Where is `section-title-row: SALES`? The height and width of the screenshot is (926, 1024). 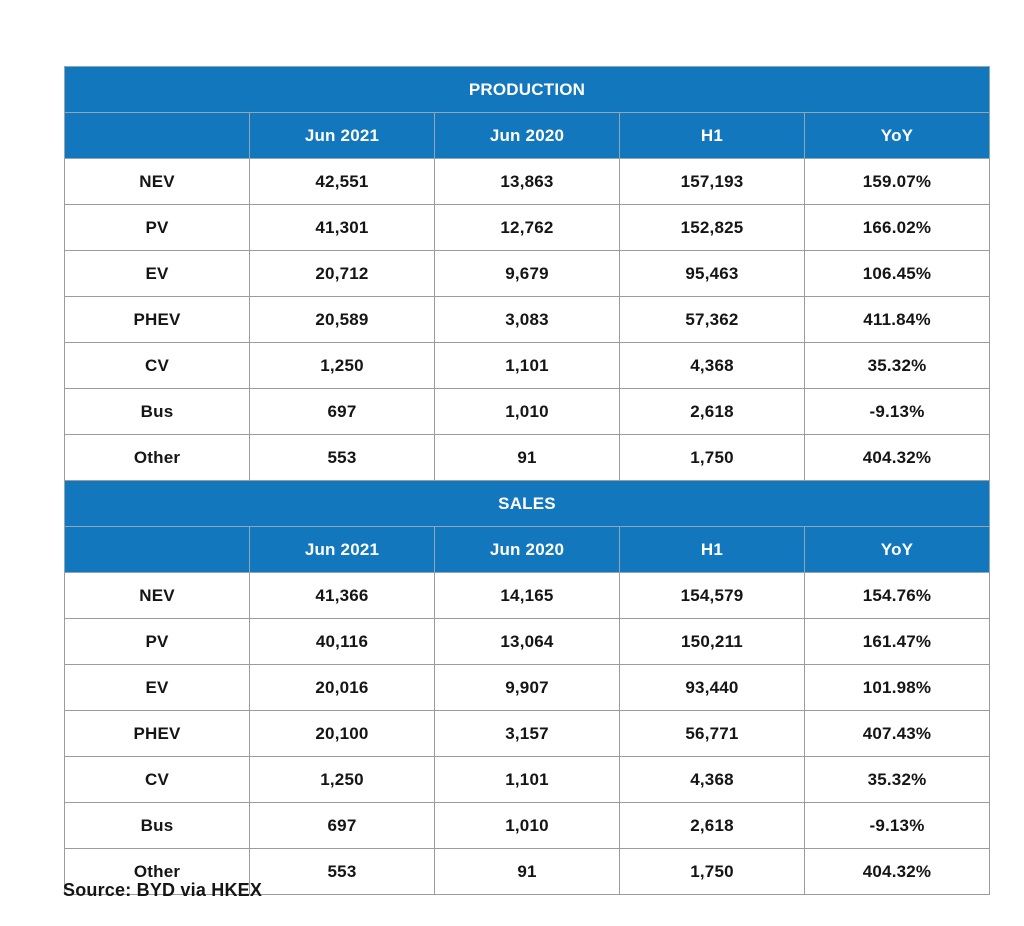 section-title-row: SALES is located at coordinates (527, 503).